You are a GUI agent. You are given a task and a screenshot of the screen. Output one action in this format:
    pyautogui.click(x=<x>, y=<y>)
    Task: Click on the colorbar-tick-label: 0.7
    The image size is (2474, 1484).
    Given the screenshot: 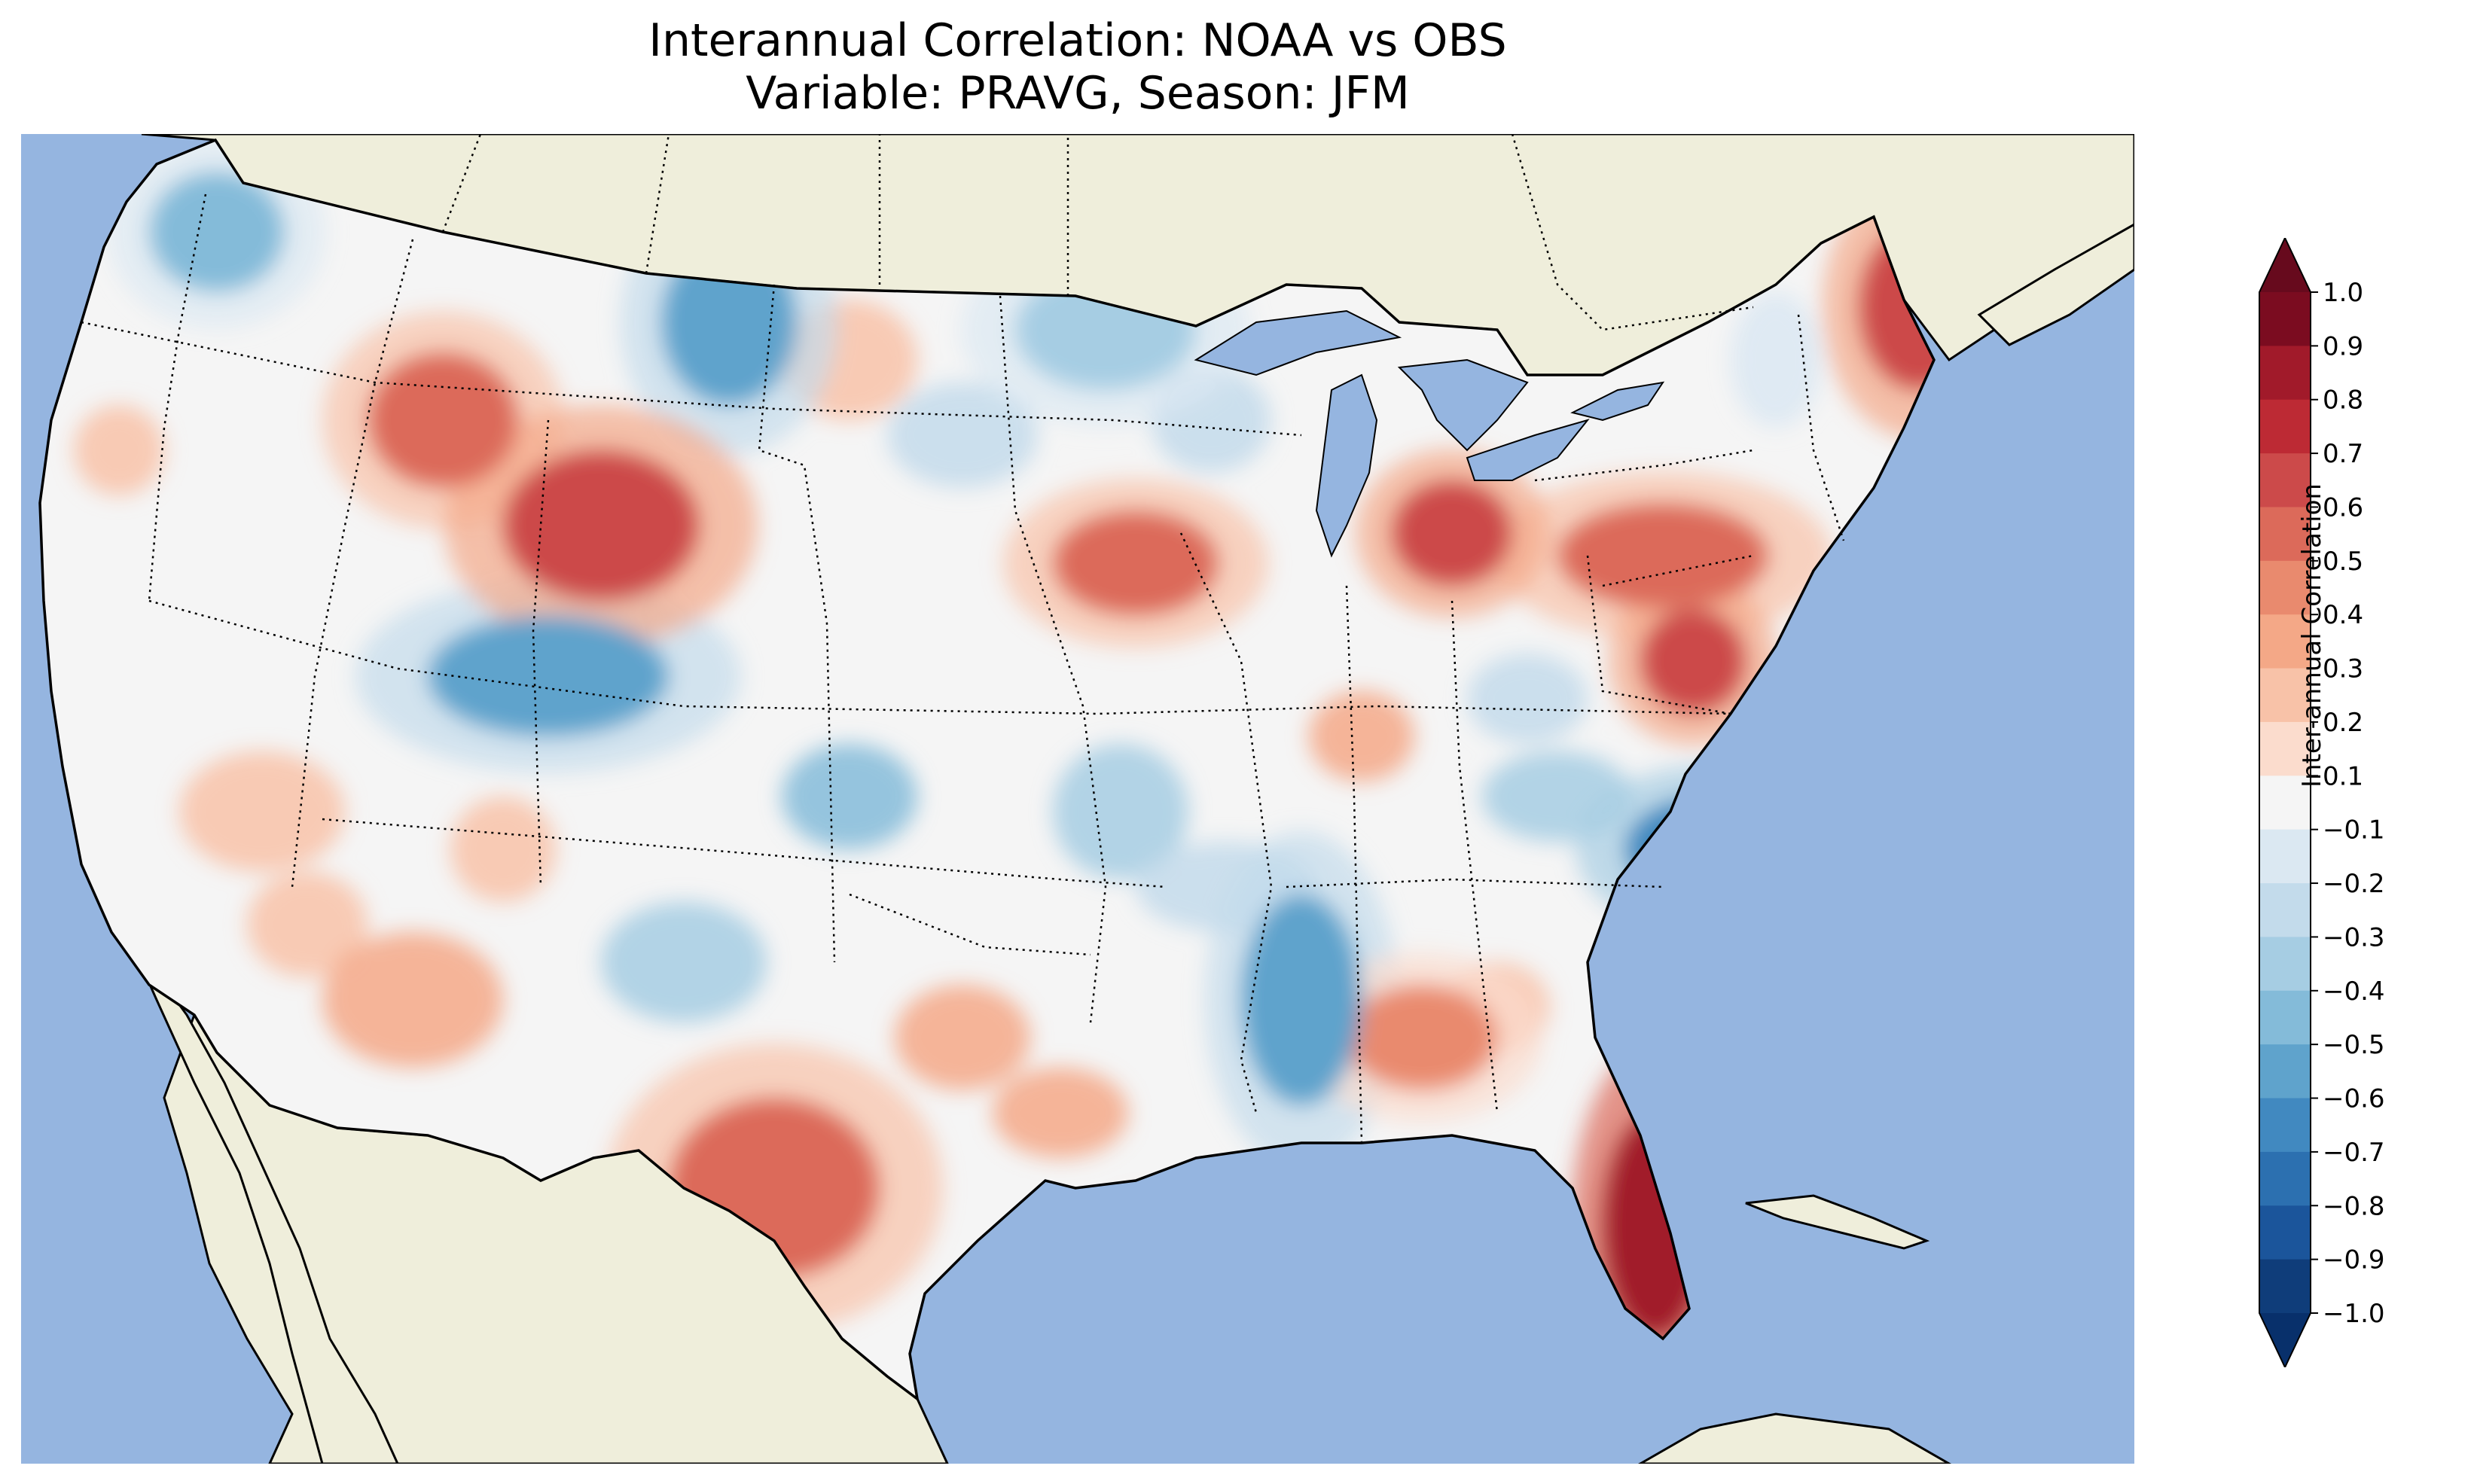 What is the action you would take?
    pyautogui.click(x=2343, y=454)
    